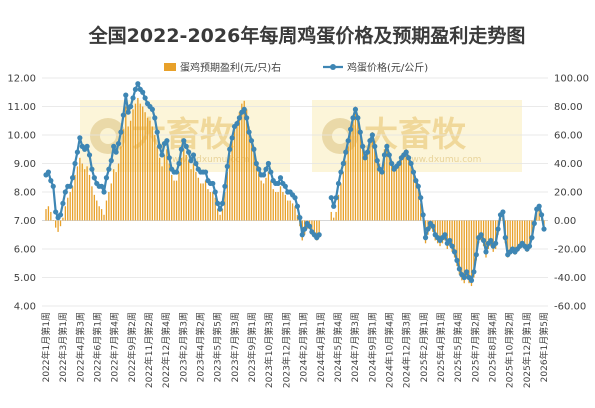 This screenshot has width=595, height=408. I want to click on left-tick-label: 7.00, so click(25, 221).